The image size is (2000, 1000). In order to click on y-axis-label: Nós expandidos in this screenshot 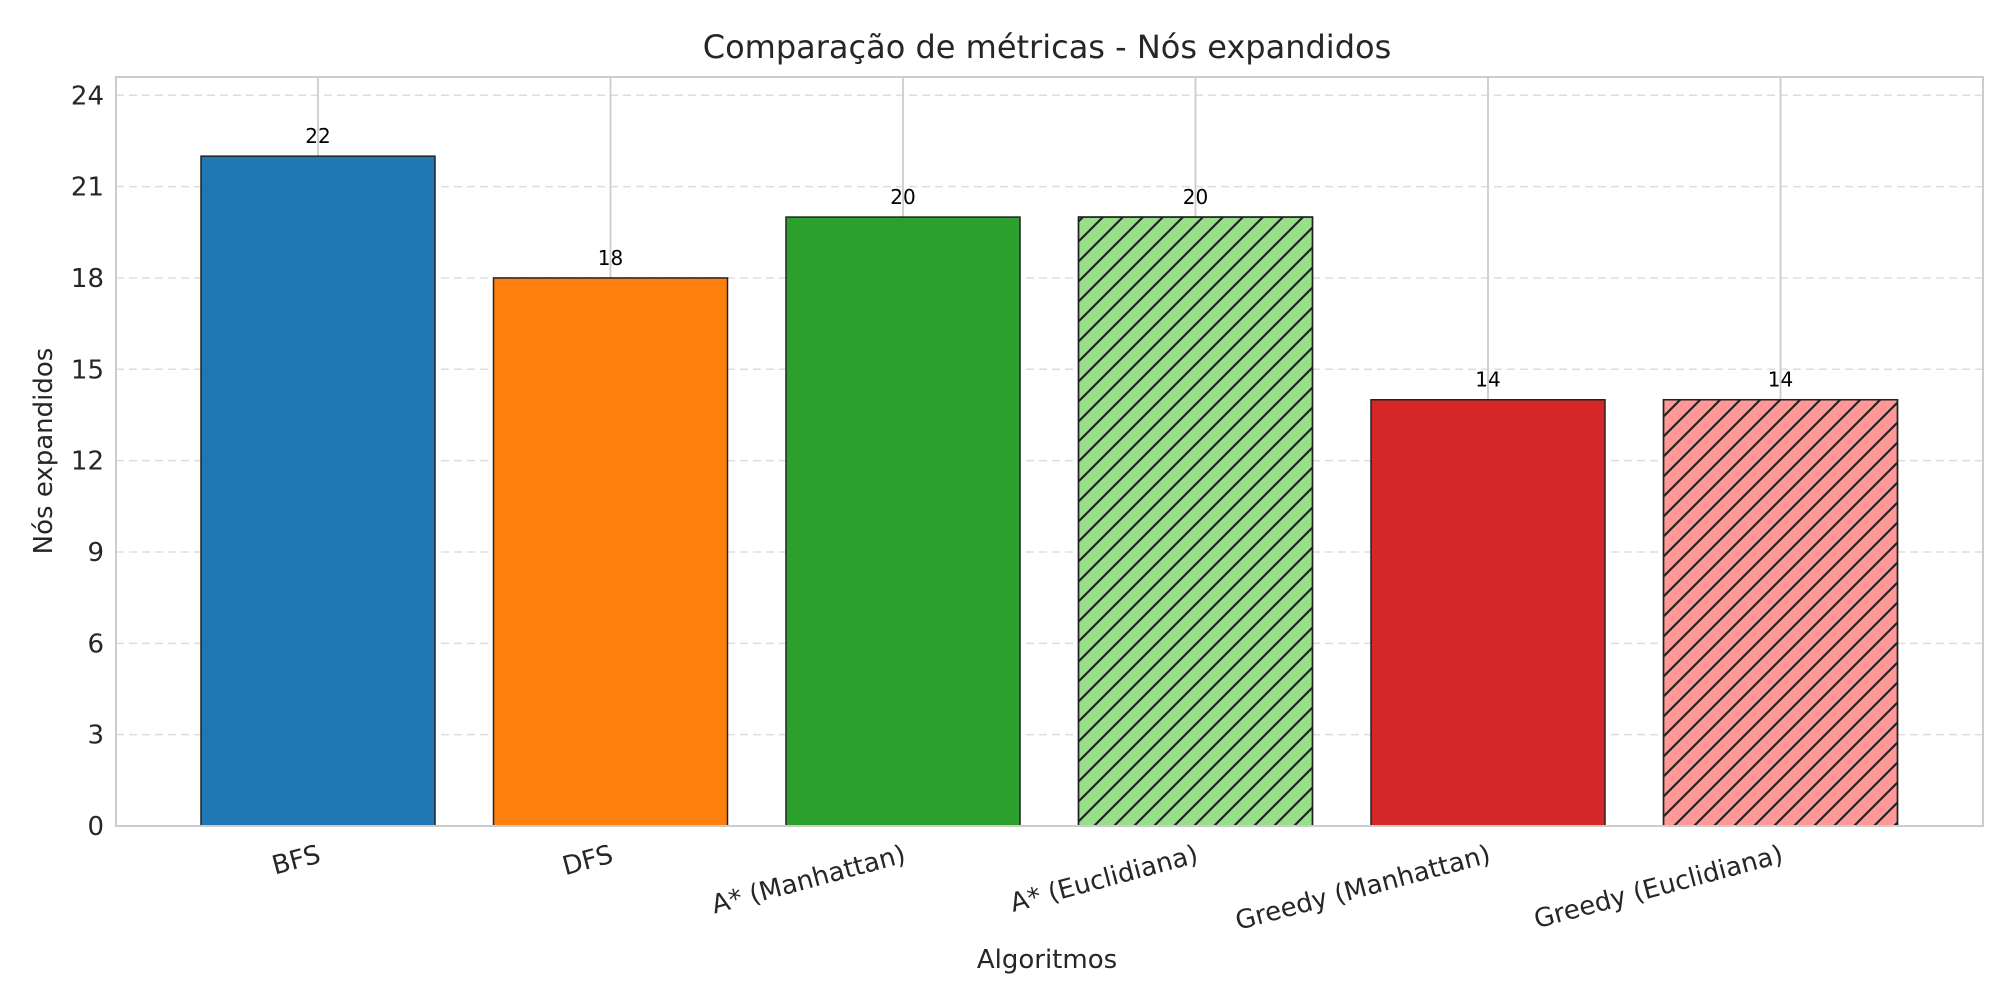, I will do `click(44, 451)`.